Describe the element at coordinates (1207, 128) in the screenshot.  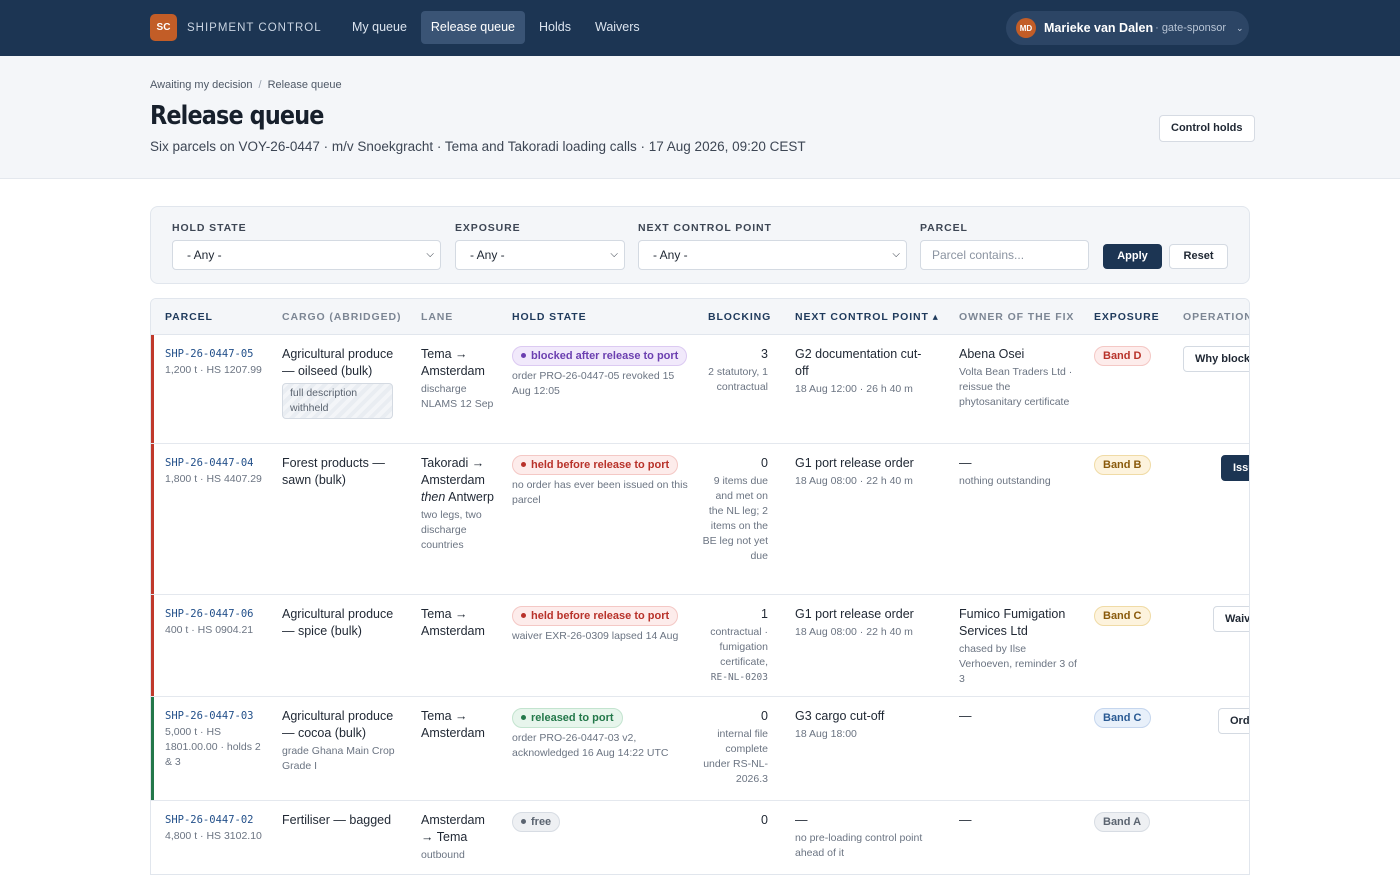
I see `control-holds-button: Control holds` at that location.